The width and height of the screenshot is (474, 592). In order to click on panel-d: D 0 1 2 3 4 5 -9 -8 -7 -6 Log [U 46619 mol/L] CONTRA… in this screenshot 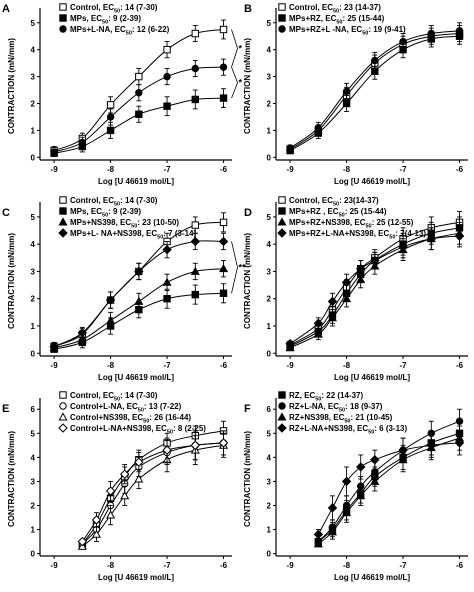, I will do `click(355, 289)`.